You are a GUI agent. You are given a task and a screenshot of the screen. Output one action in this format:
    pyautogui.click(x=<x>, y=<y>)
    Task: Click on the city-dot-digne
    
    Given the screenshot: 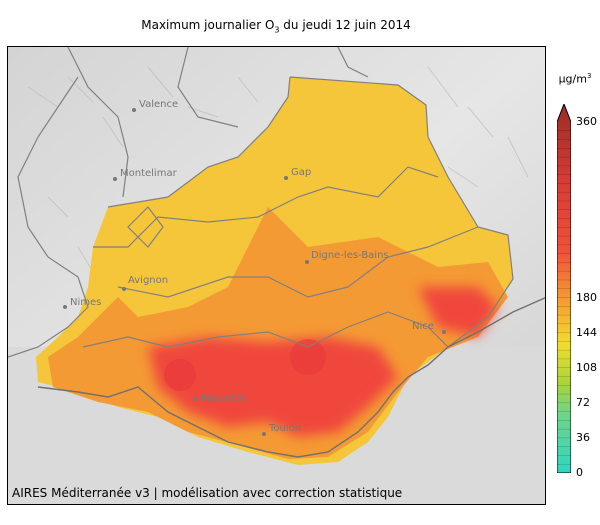 What is the action you would take?
    pyautogui.click(x=307, y=262)
    